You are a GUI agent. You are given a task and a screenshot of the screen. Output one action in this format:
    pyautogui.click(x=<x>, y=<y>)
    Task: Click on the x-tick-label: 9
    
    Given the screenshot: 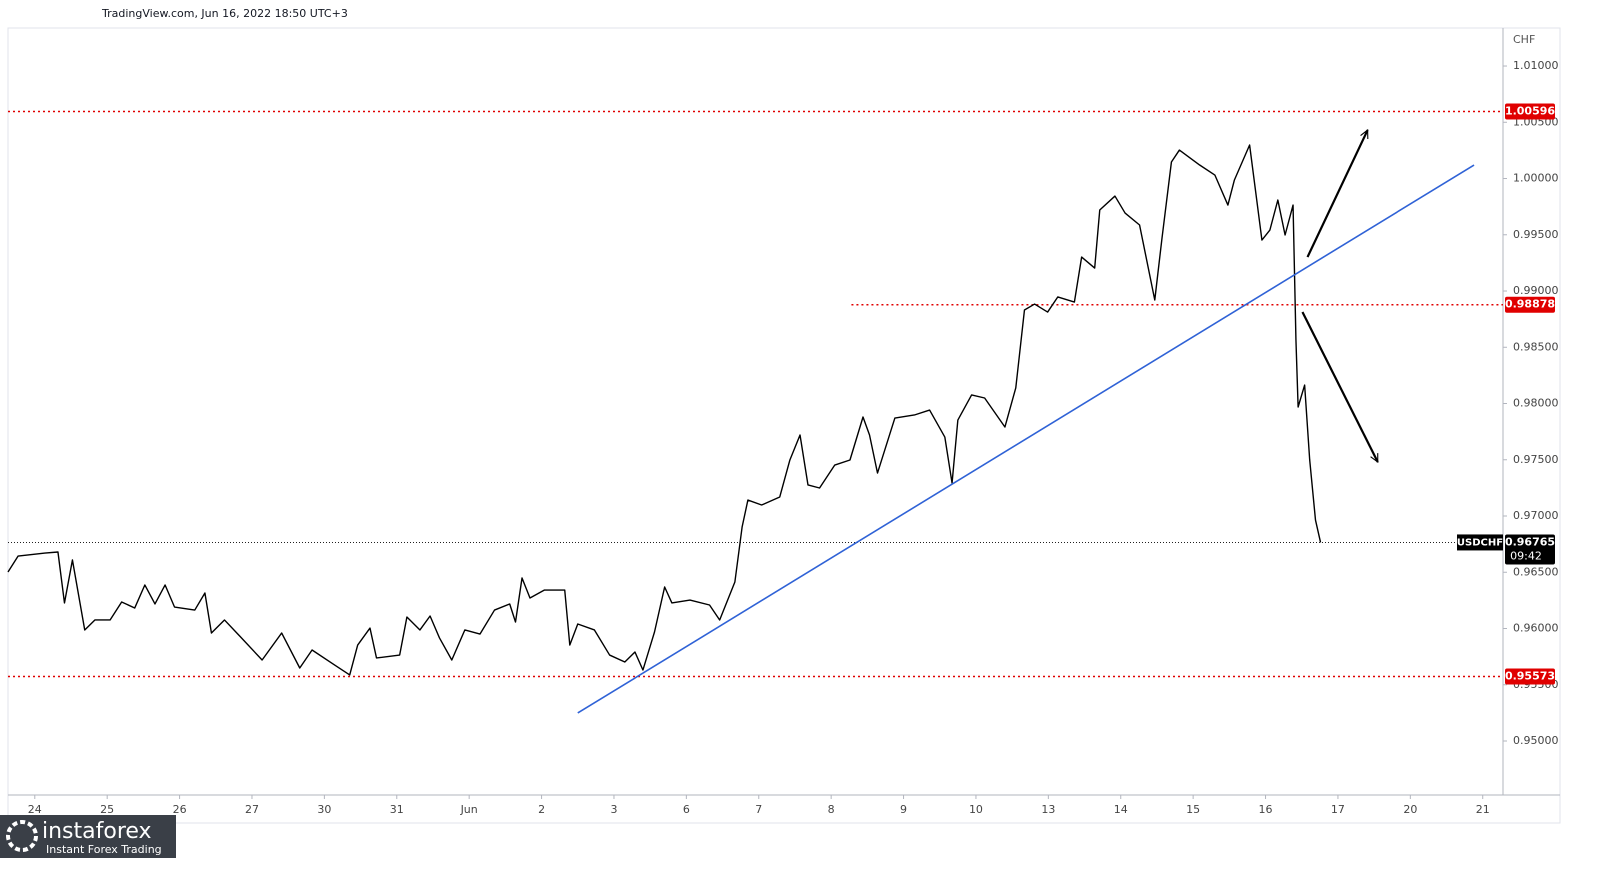 What is the action you would take?
    pyautogui.click(x=903, y=809)
    